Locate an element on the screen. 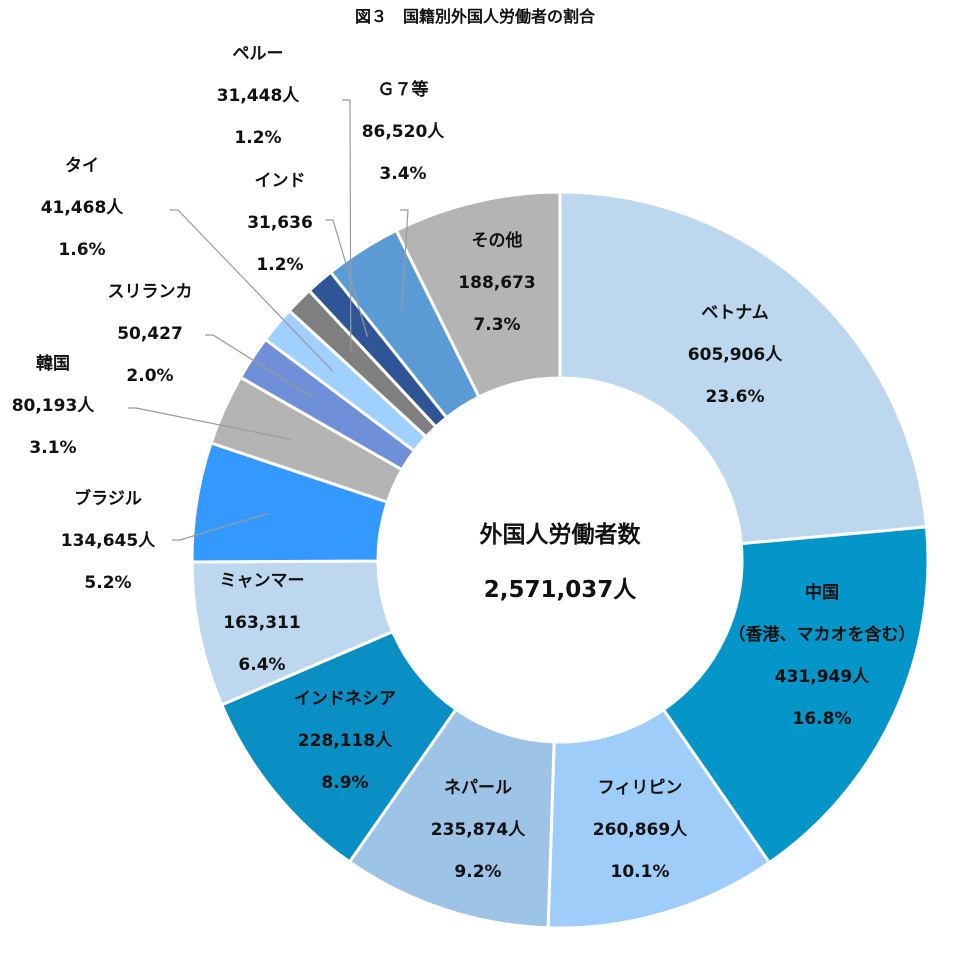 This screenshot has height=965, width=980. slice-label-12-pct_label: 3.4% is located at coordinates (402, 174).